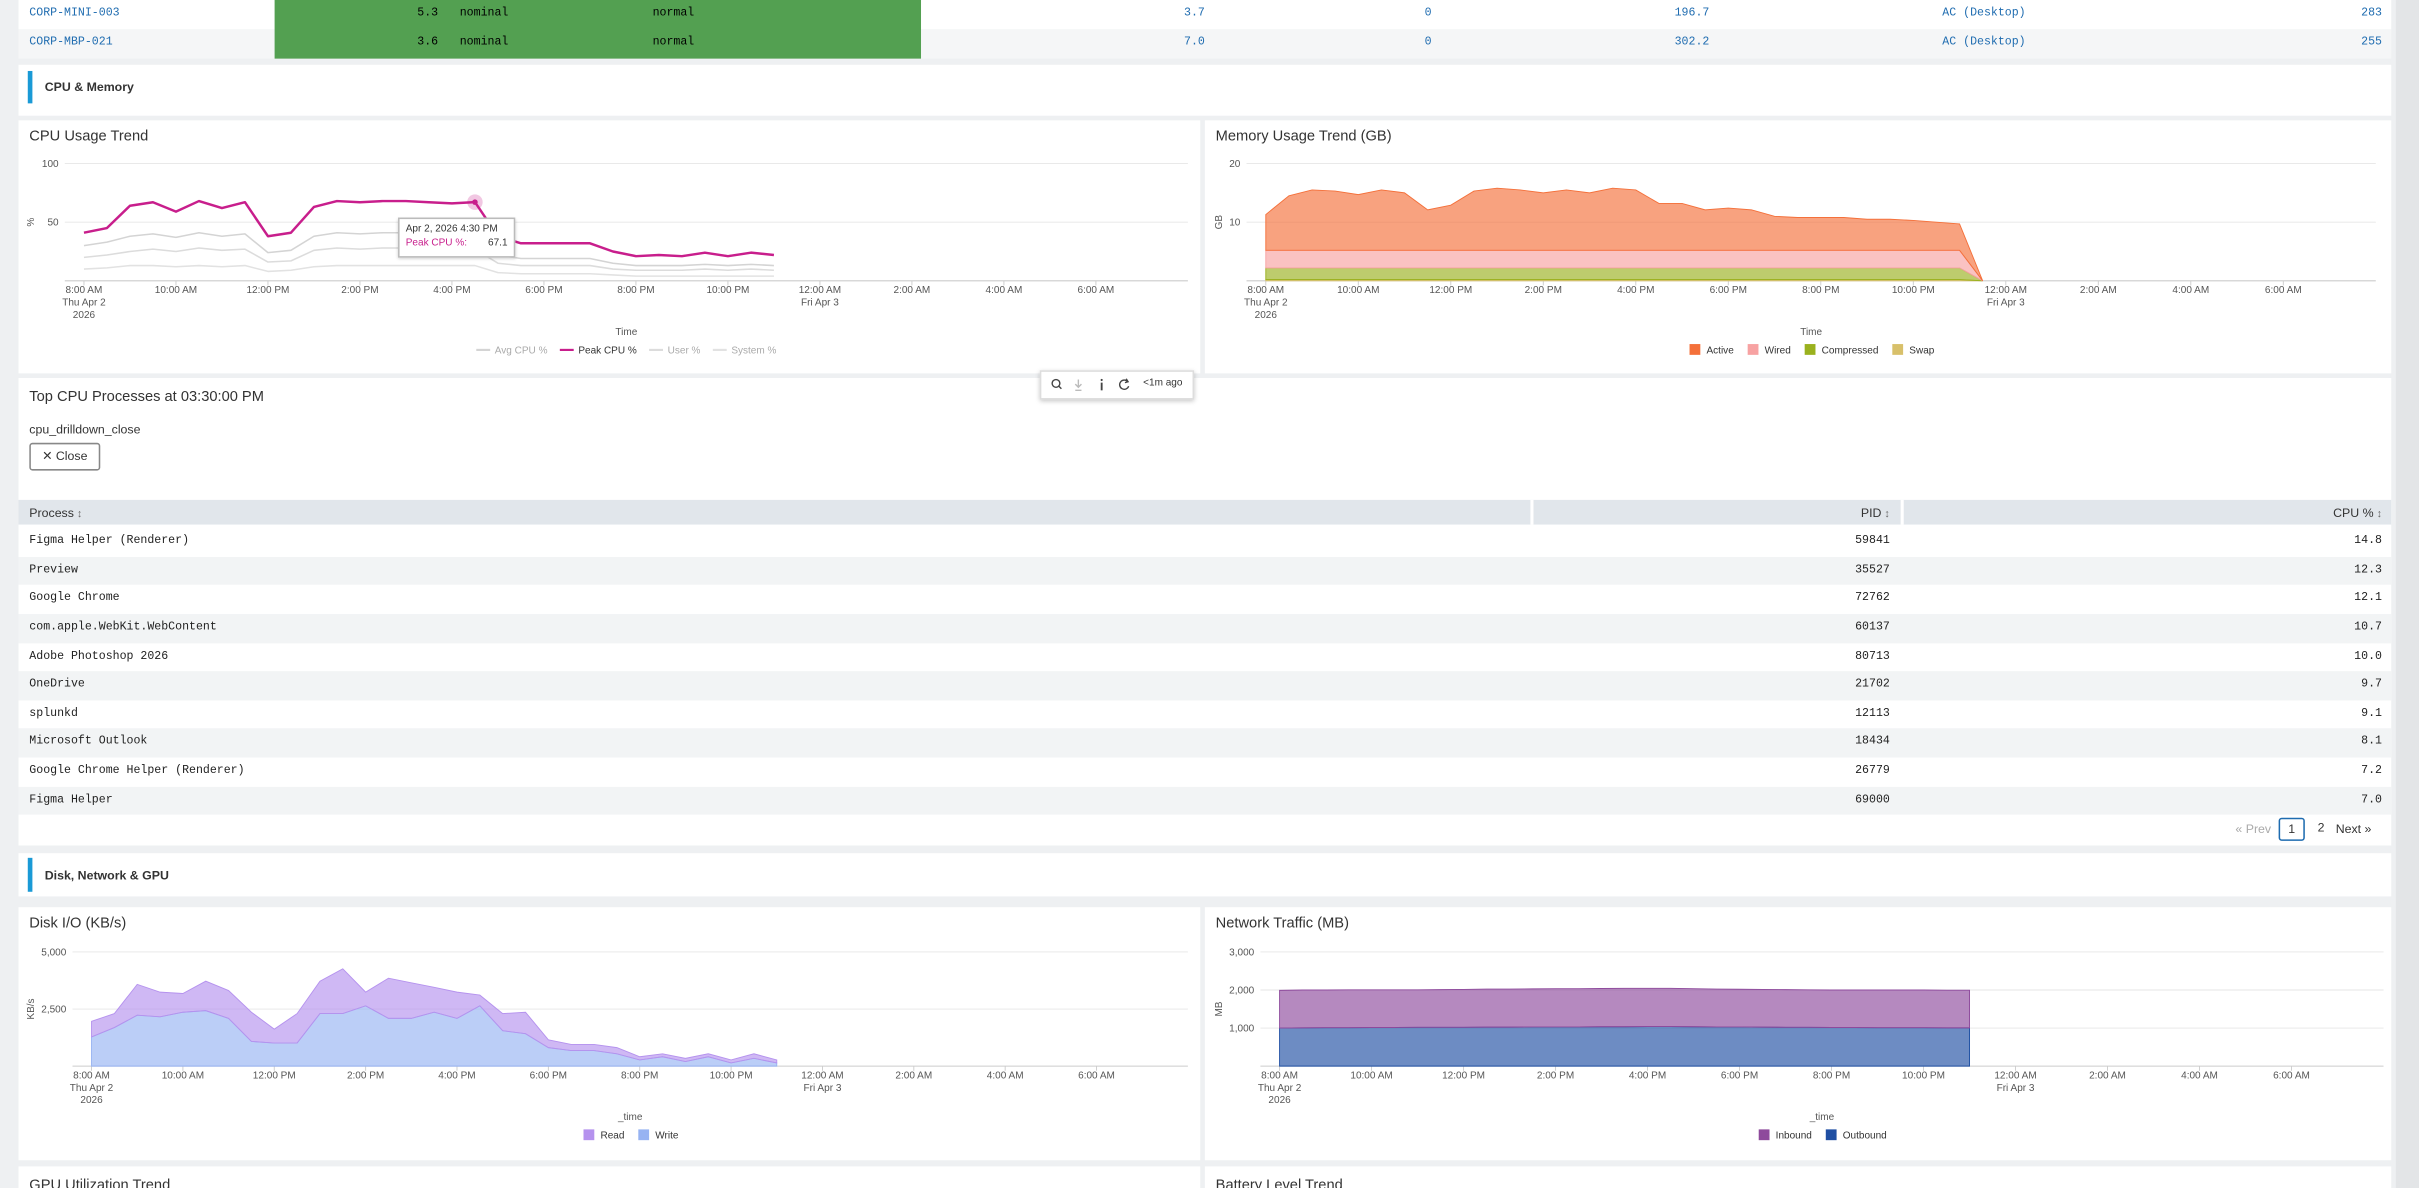 This screenshot has width=2419, height=1188. I want to click on pagination-page: 2, so click(2321, 827).